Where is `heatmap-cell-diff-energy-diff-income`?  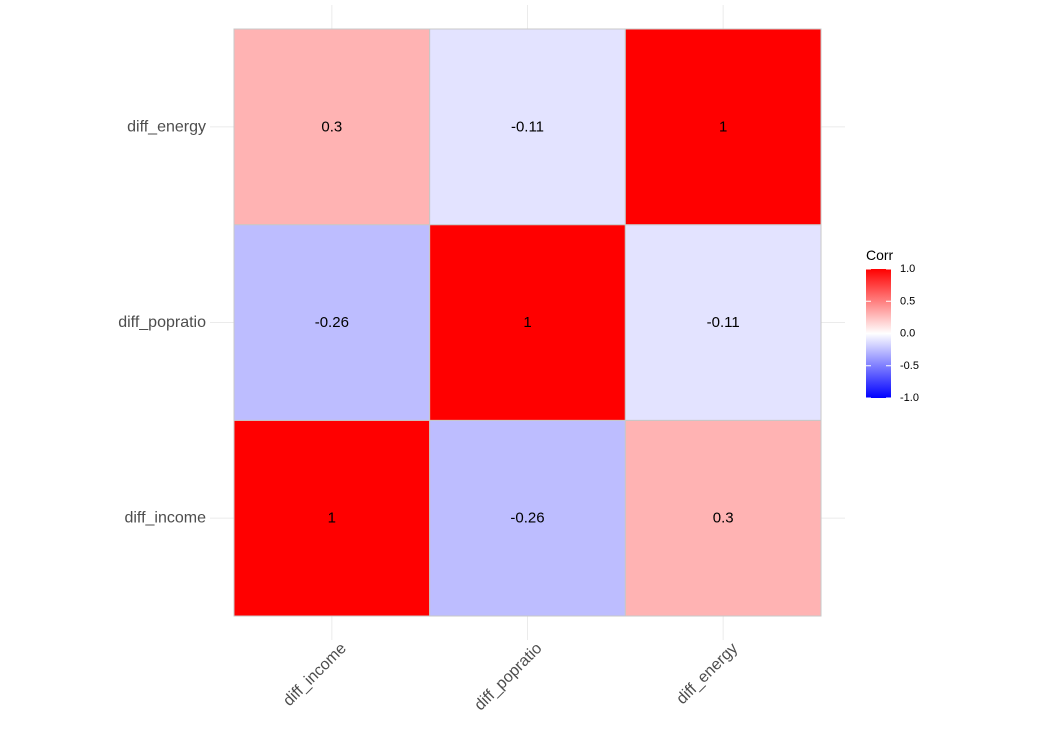
heatmap-cell-diff-energy-diff-income is located at coordinates (723, 518).